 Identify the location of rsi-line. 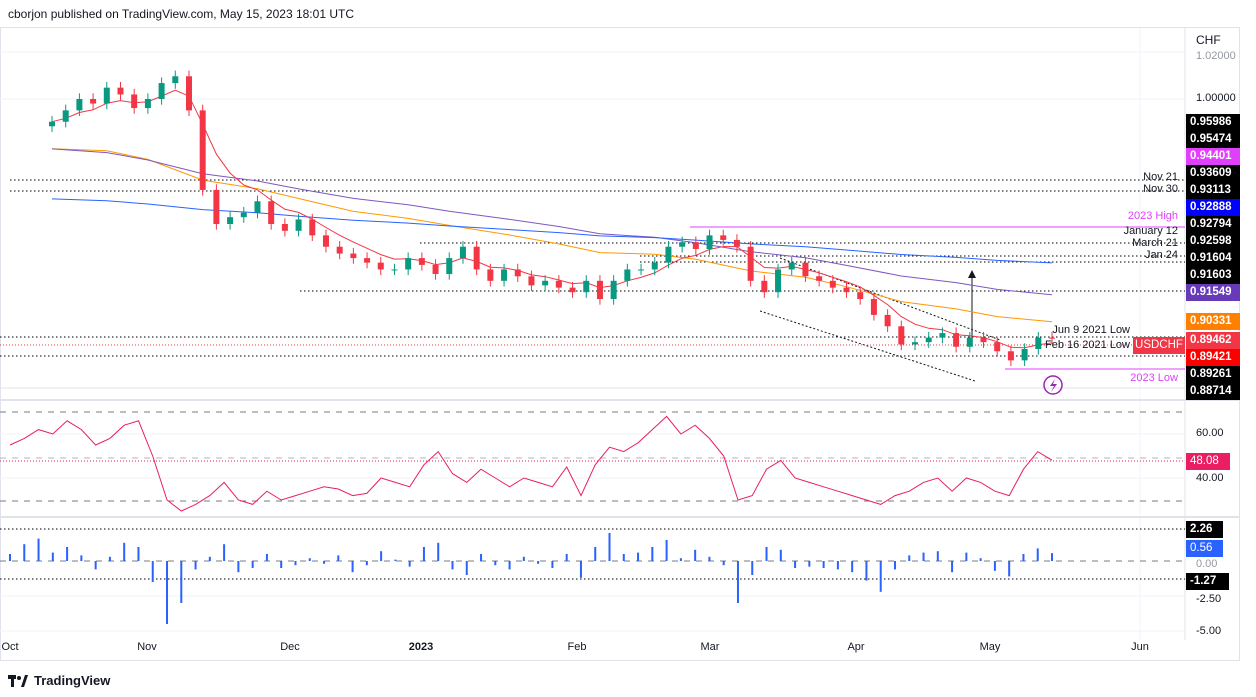
(531, 463).